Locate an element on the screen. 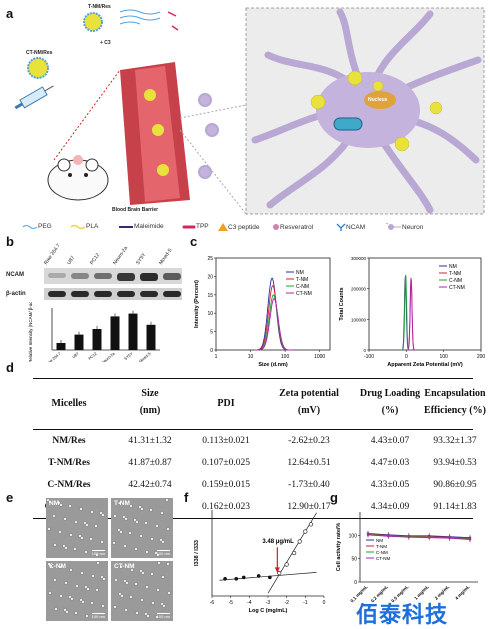 The image size is (490, 629). y-tick-label: 5 is located at coordinates (211, 333).